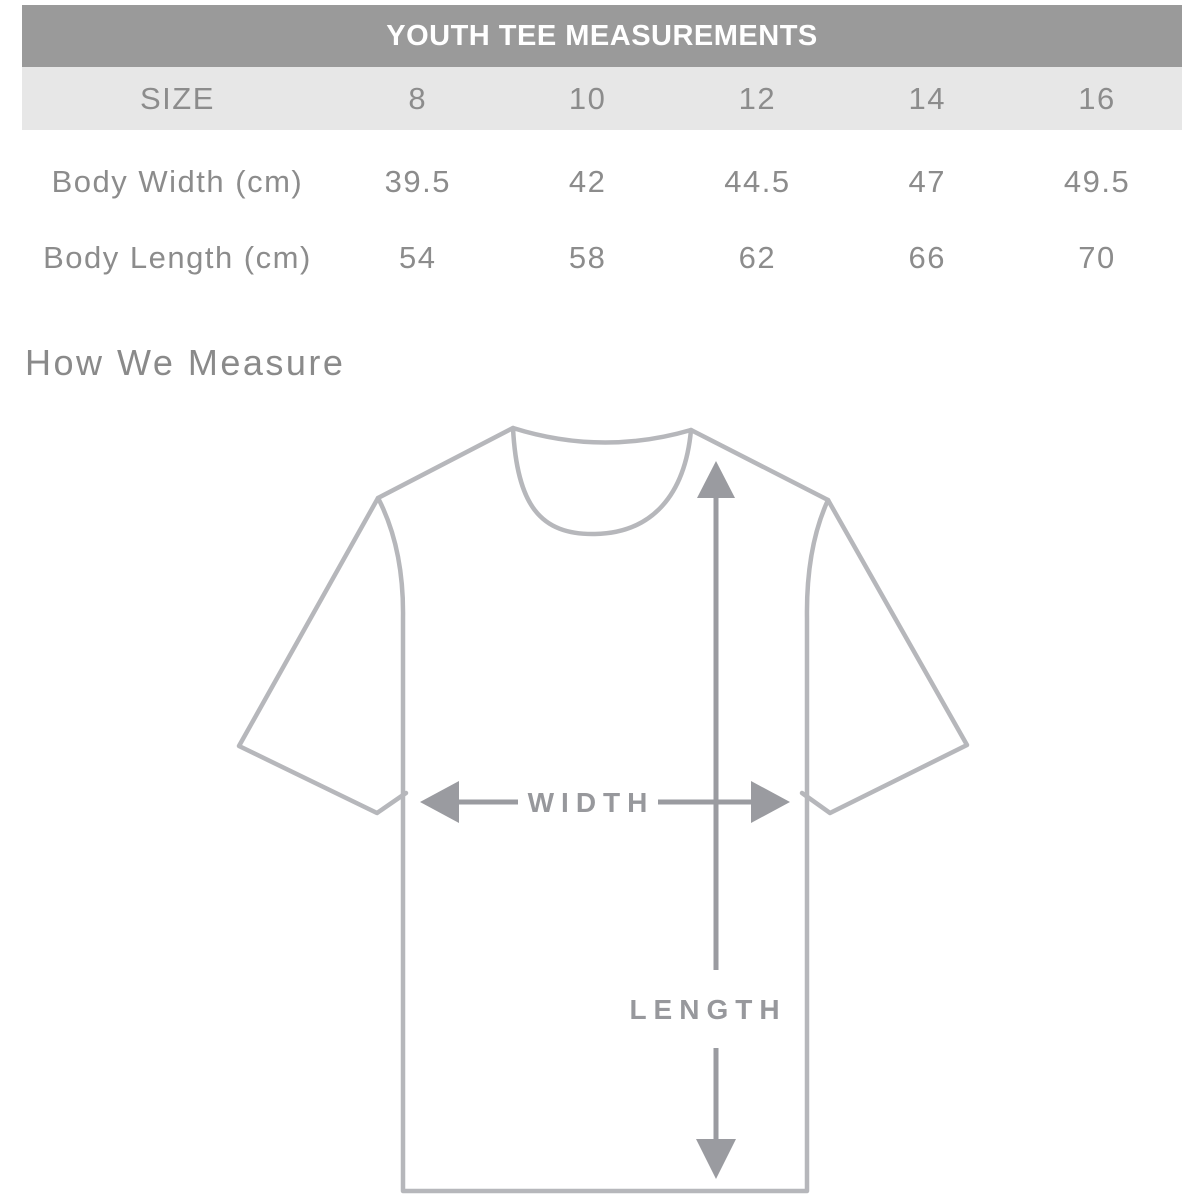  What do you see at coordinates (587, 257) in the screenshot?
I see `cell-value: 58` at bounding box center [587, 257].